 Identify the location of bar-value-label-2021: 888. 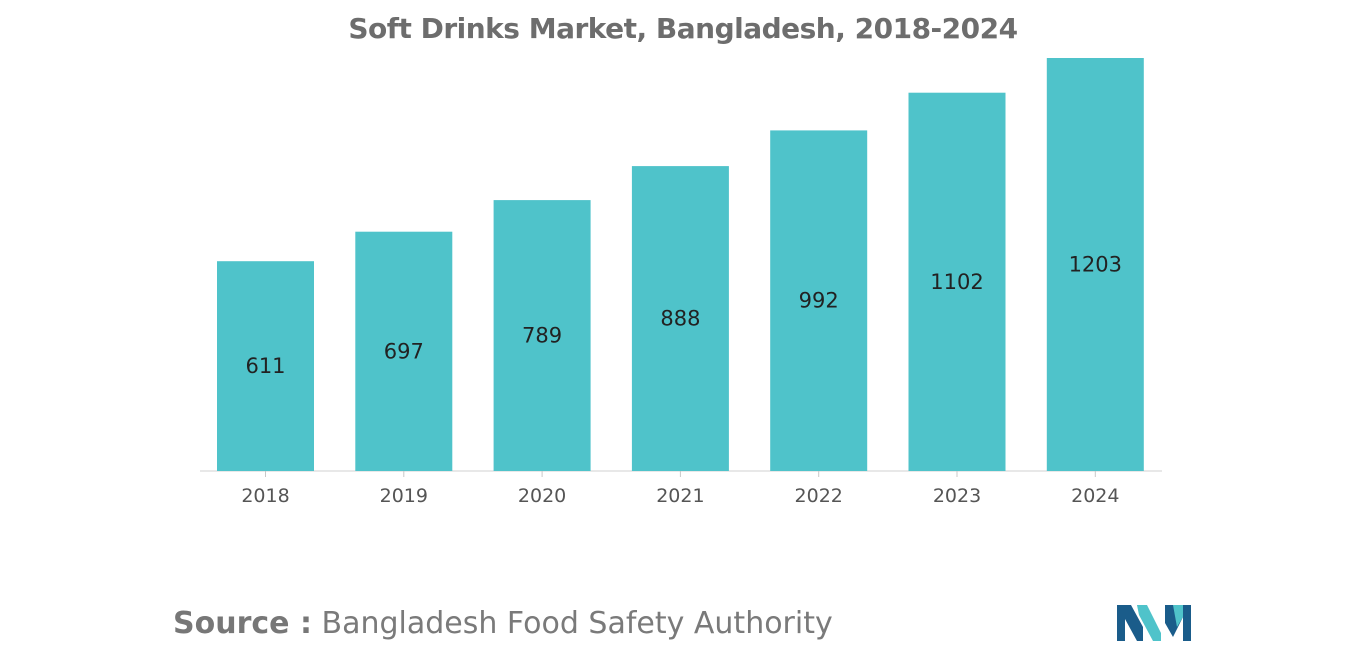
(680, 319).